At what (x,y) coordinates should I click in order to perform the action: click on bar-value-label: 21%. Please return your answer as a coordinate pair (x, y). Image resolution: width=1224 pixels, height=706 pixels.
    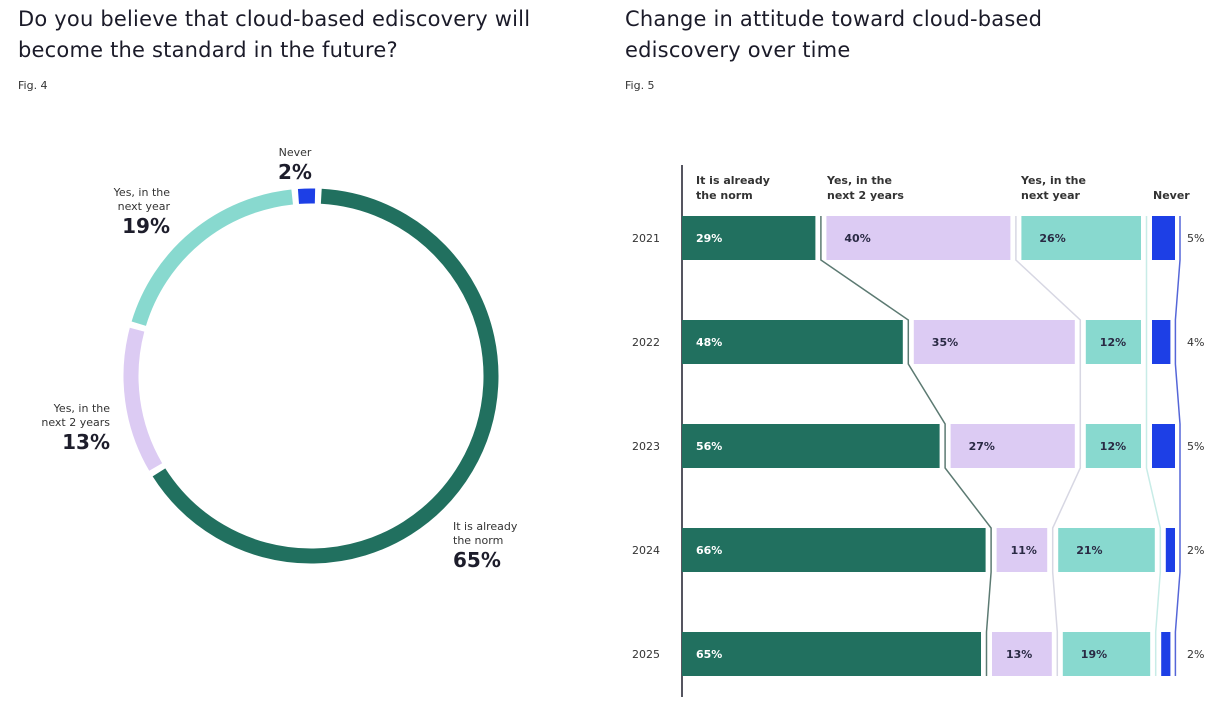
    Looking at the image, I should click on (1089, 550).